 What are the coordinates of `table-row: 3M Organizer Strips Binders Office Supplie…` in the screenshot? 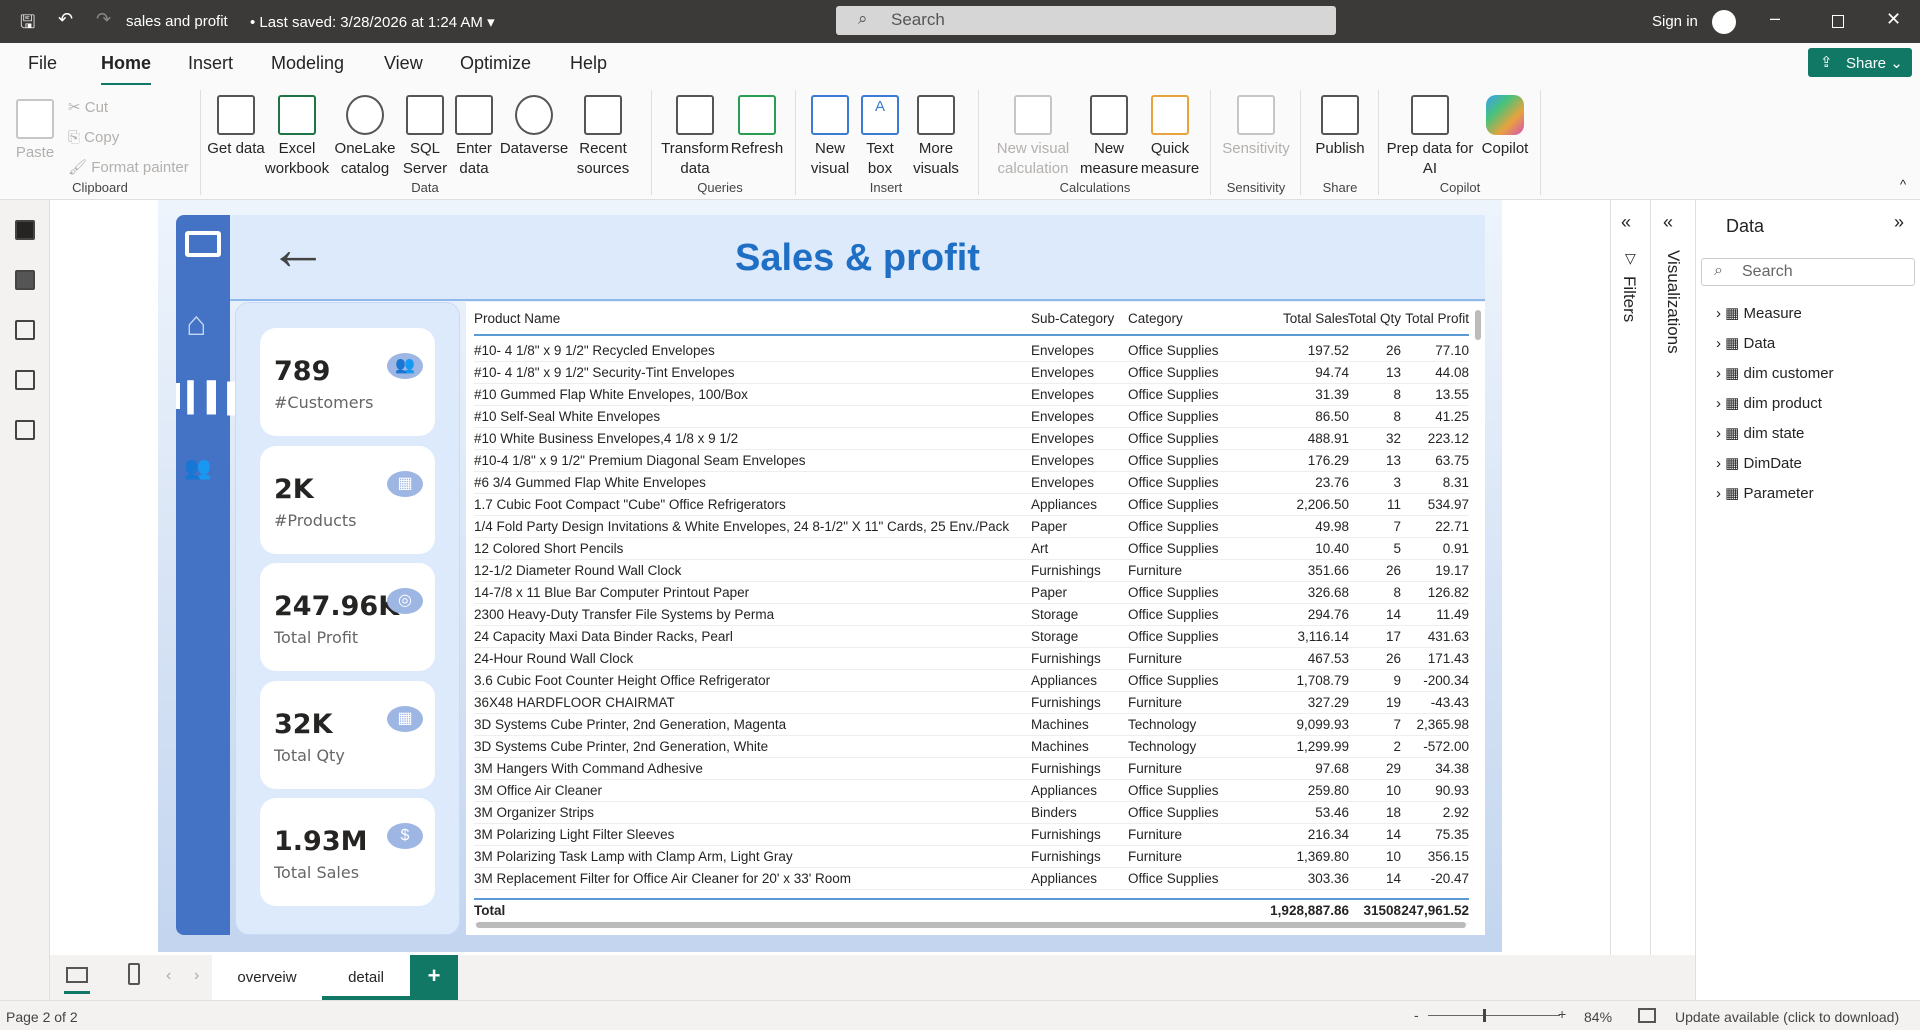 It's located at (971, 813).